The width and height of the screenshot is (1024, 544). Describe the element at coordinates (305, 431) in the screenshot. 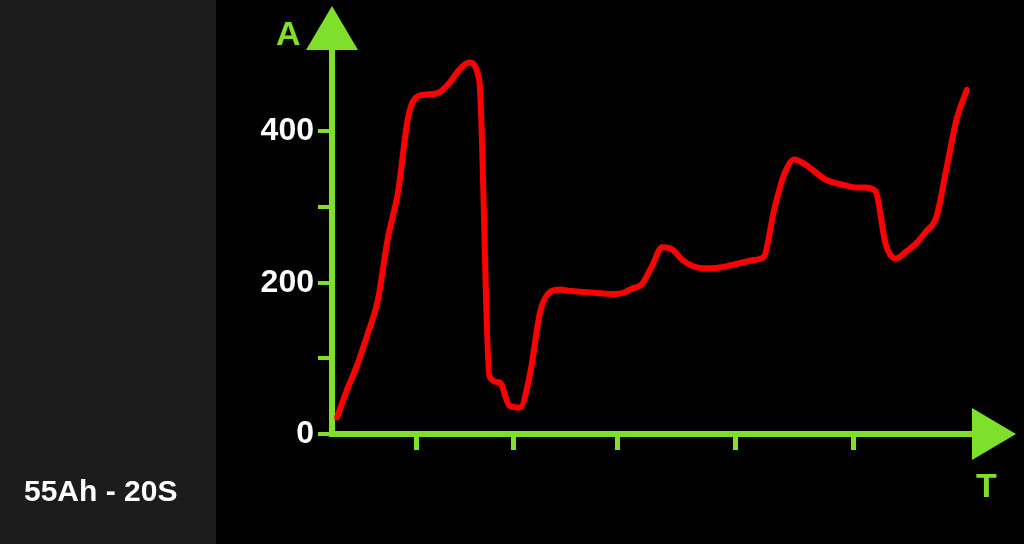

I see `y-tick-label: 0` at that location.